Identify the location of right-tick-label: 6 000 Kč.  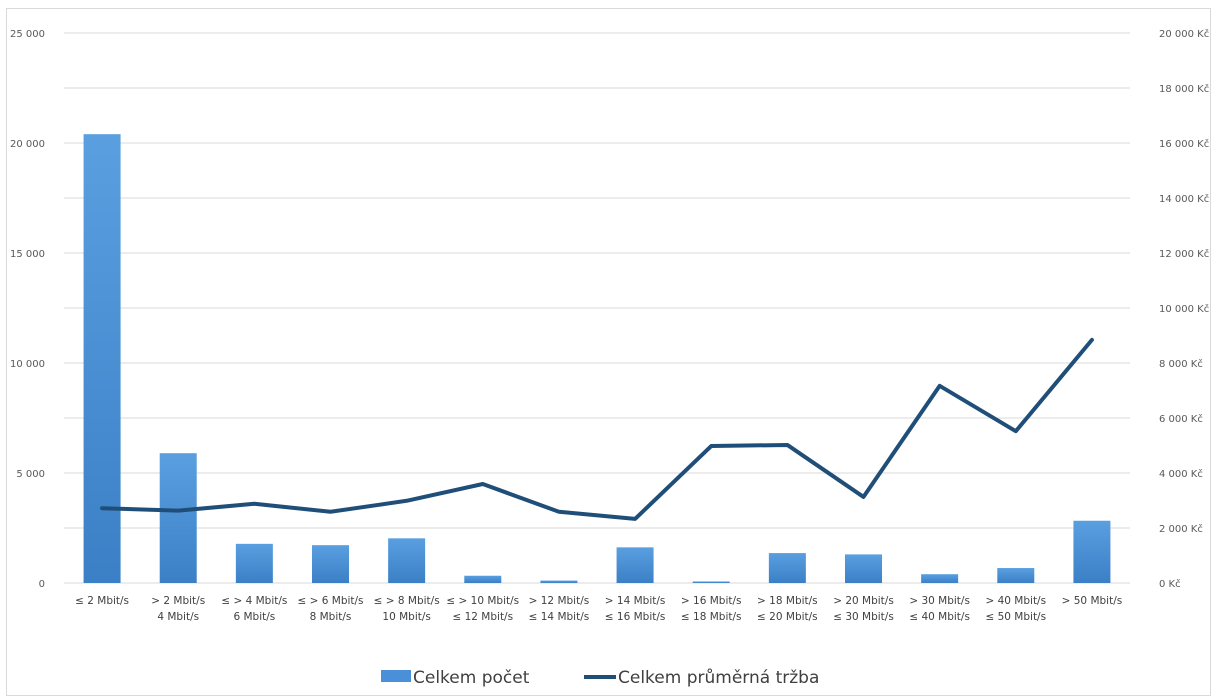
(1181, 419).